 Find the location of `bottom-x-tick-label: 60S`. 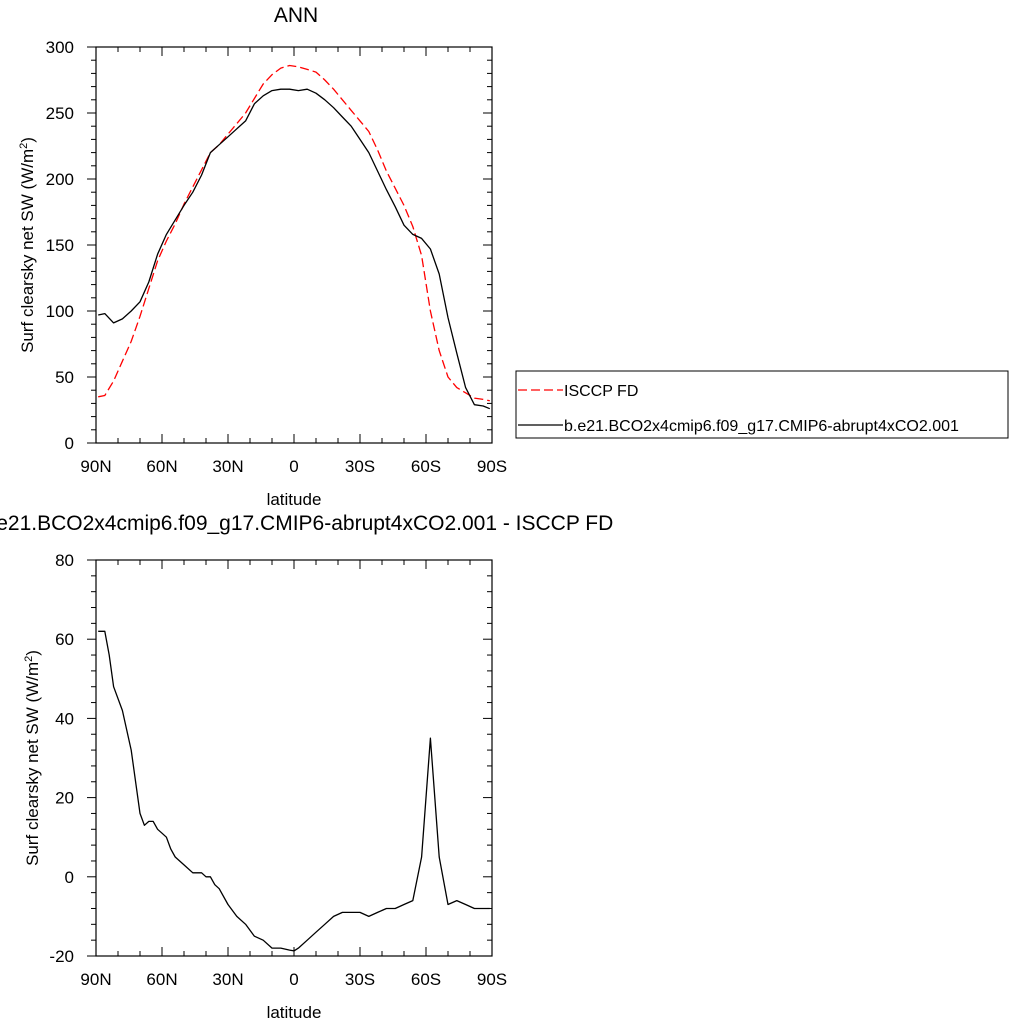

bottom-x-tick-label: 60S is located at coordinates (426, 979).